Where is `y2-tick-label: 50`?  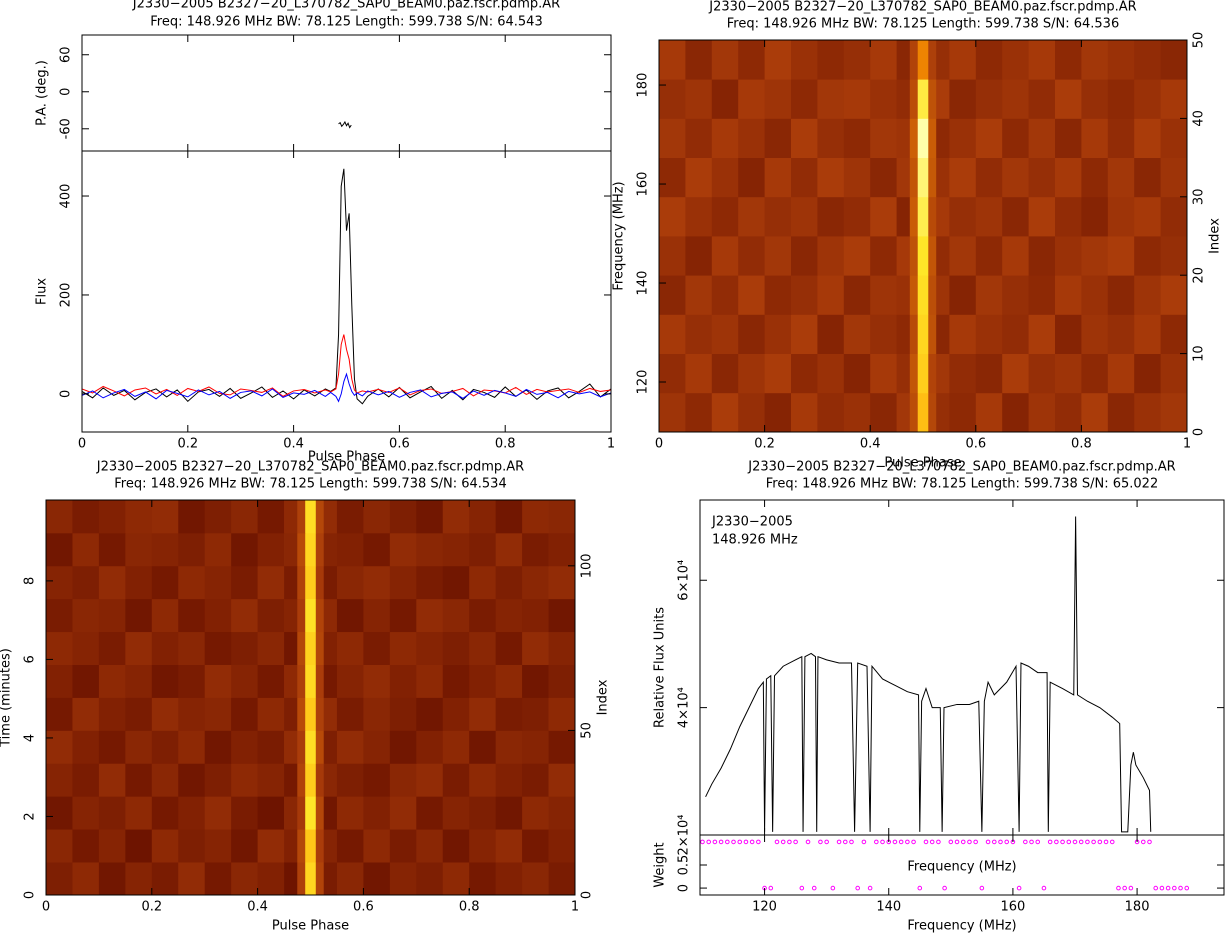
y2-tick-label: 50 is located at coordinates (587, 730).